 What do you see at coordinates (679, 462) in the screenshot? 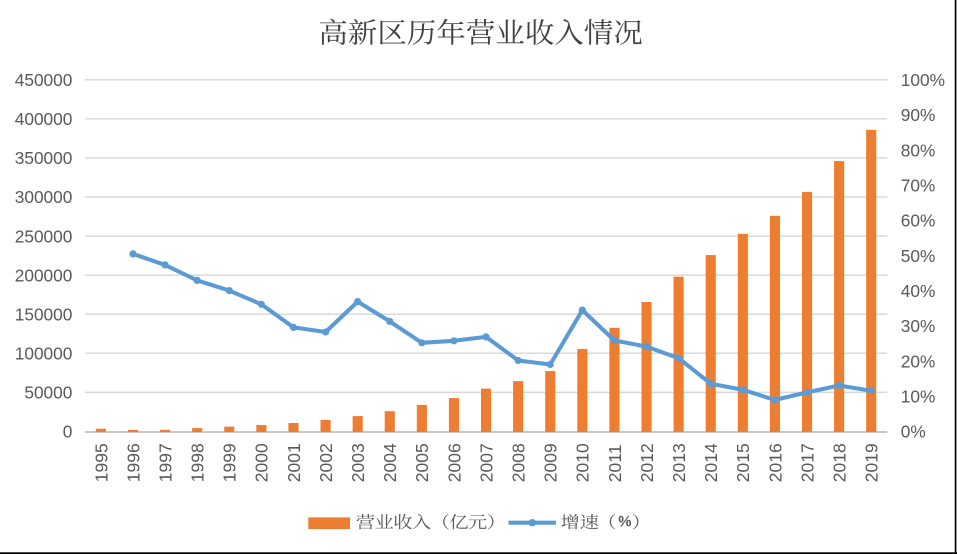
I see `svg-text: 2013` at bounding box center [679, 462].